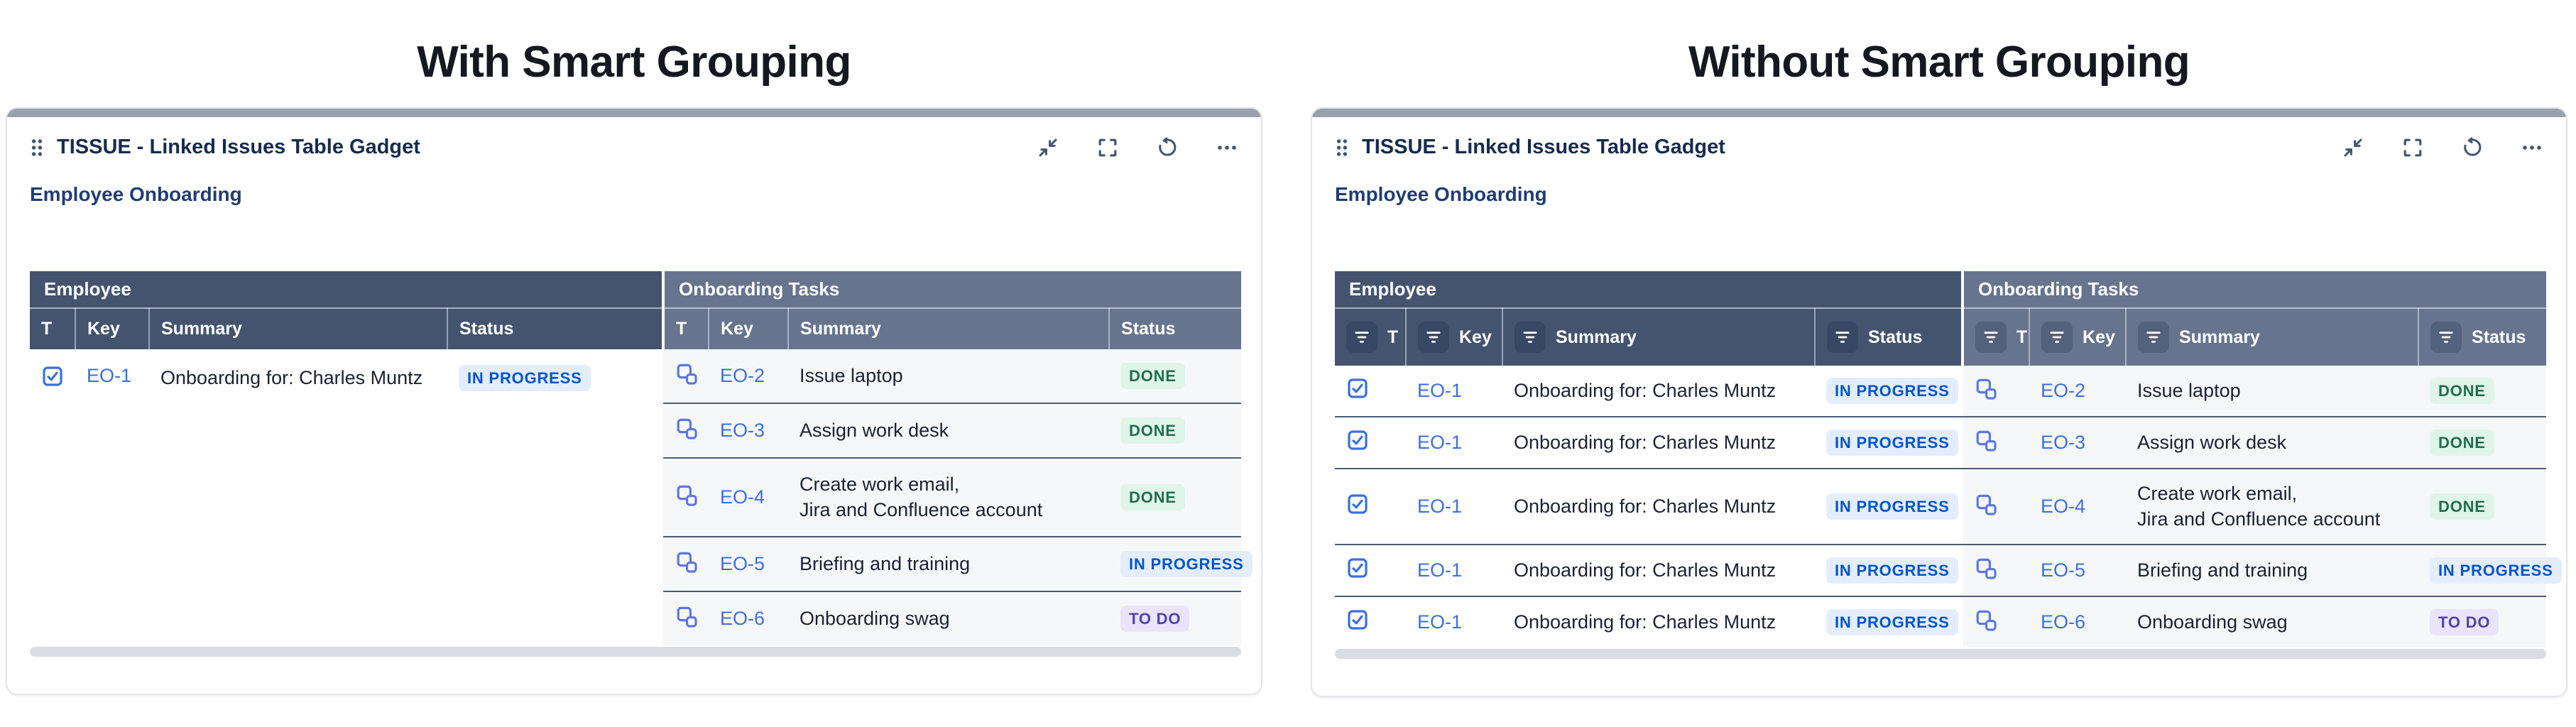 The height and width of the screenshot is (727, 2576). What do you see at coordinates (1939, 63) in the screenshot?
I see `right-panel-title: Without Smart Grouping` at bounding box center [1939, 63].